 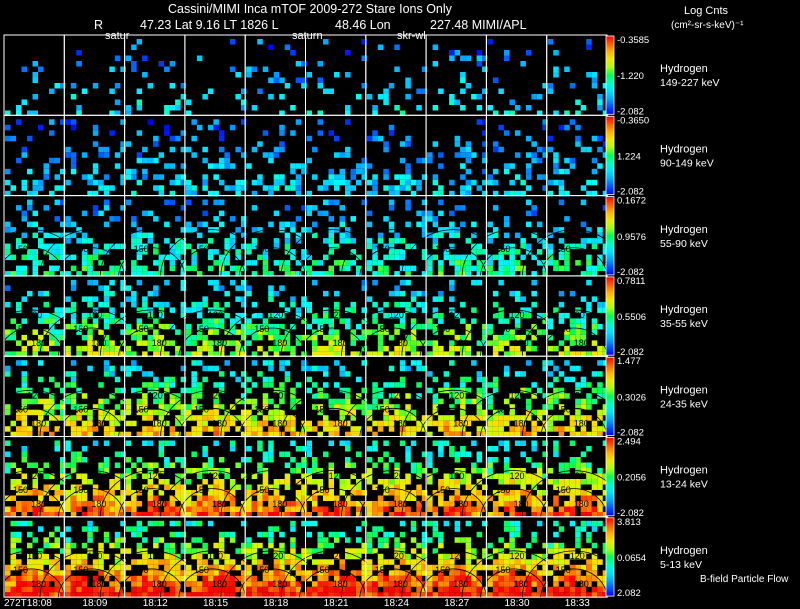 I want to click on contour-label: 150, so click(x=442, y=570).